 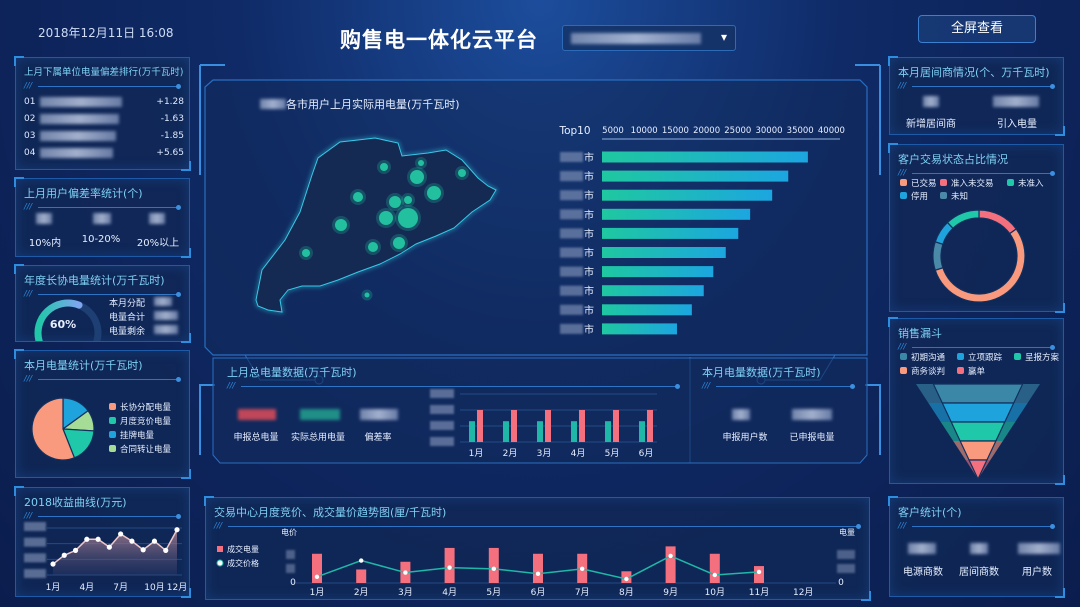 I want to click on legend-label: 未知, so click(x=959, y=196).